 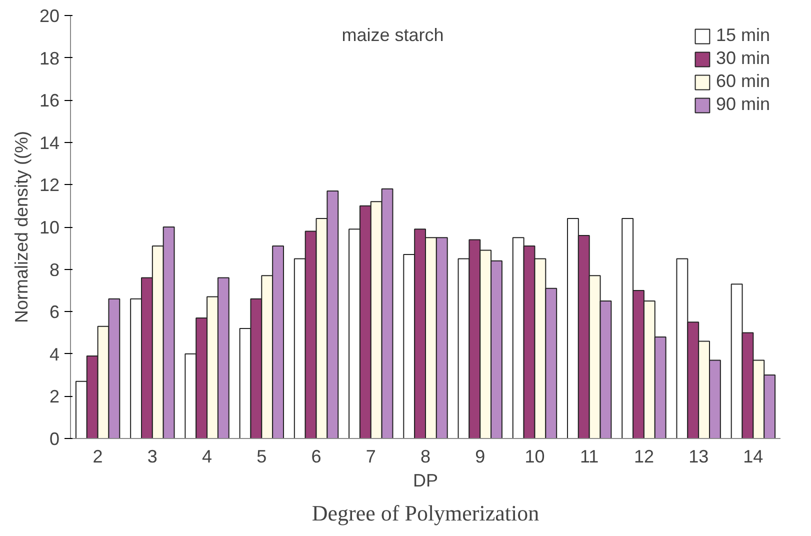 What do you see at coordinates (152, 456) in the screenshot?
I see `x-tick-label: 3` at bounding box center [152, 456].